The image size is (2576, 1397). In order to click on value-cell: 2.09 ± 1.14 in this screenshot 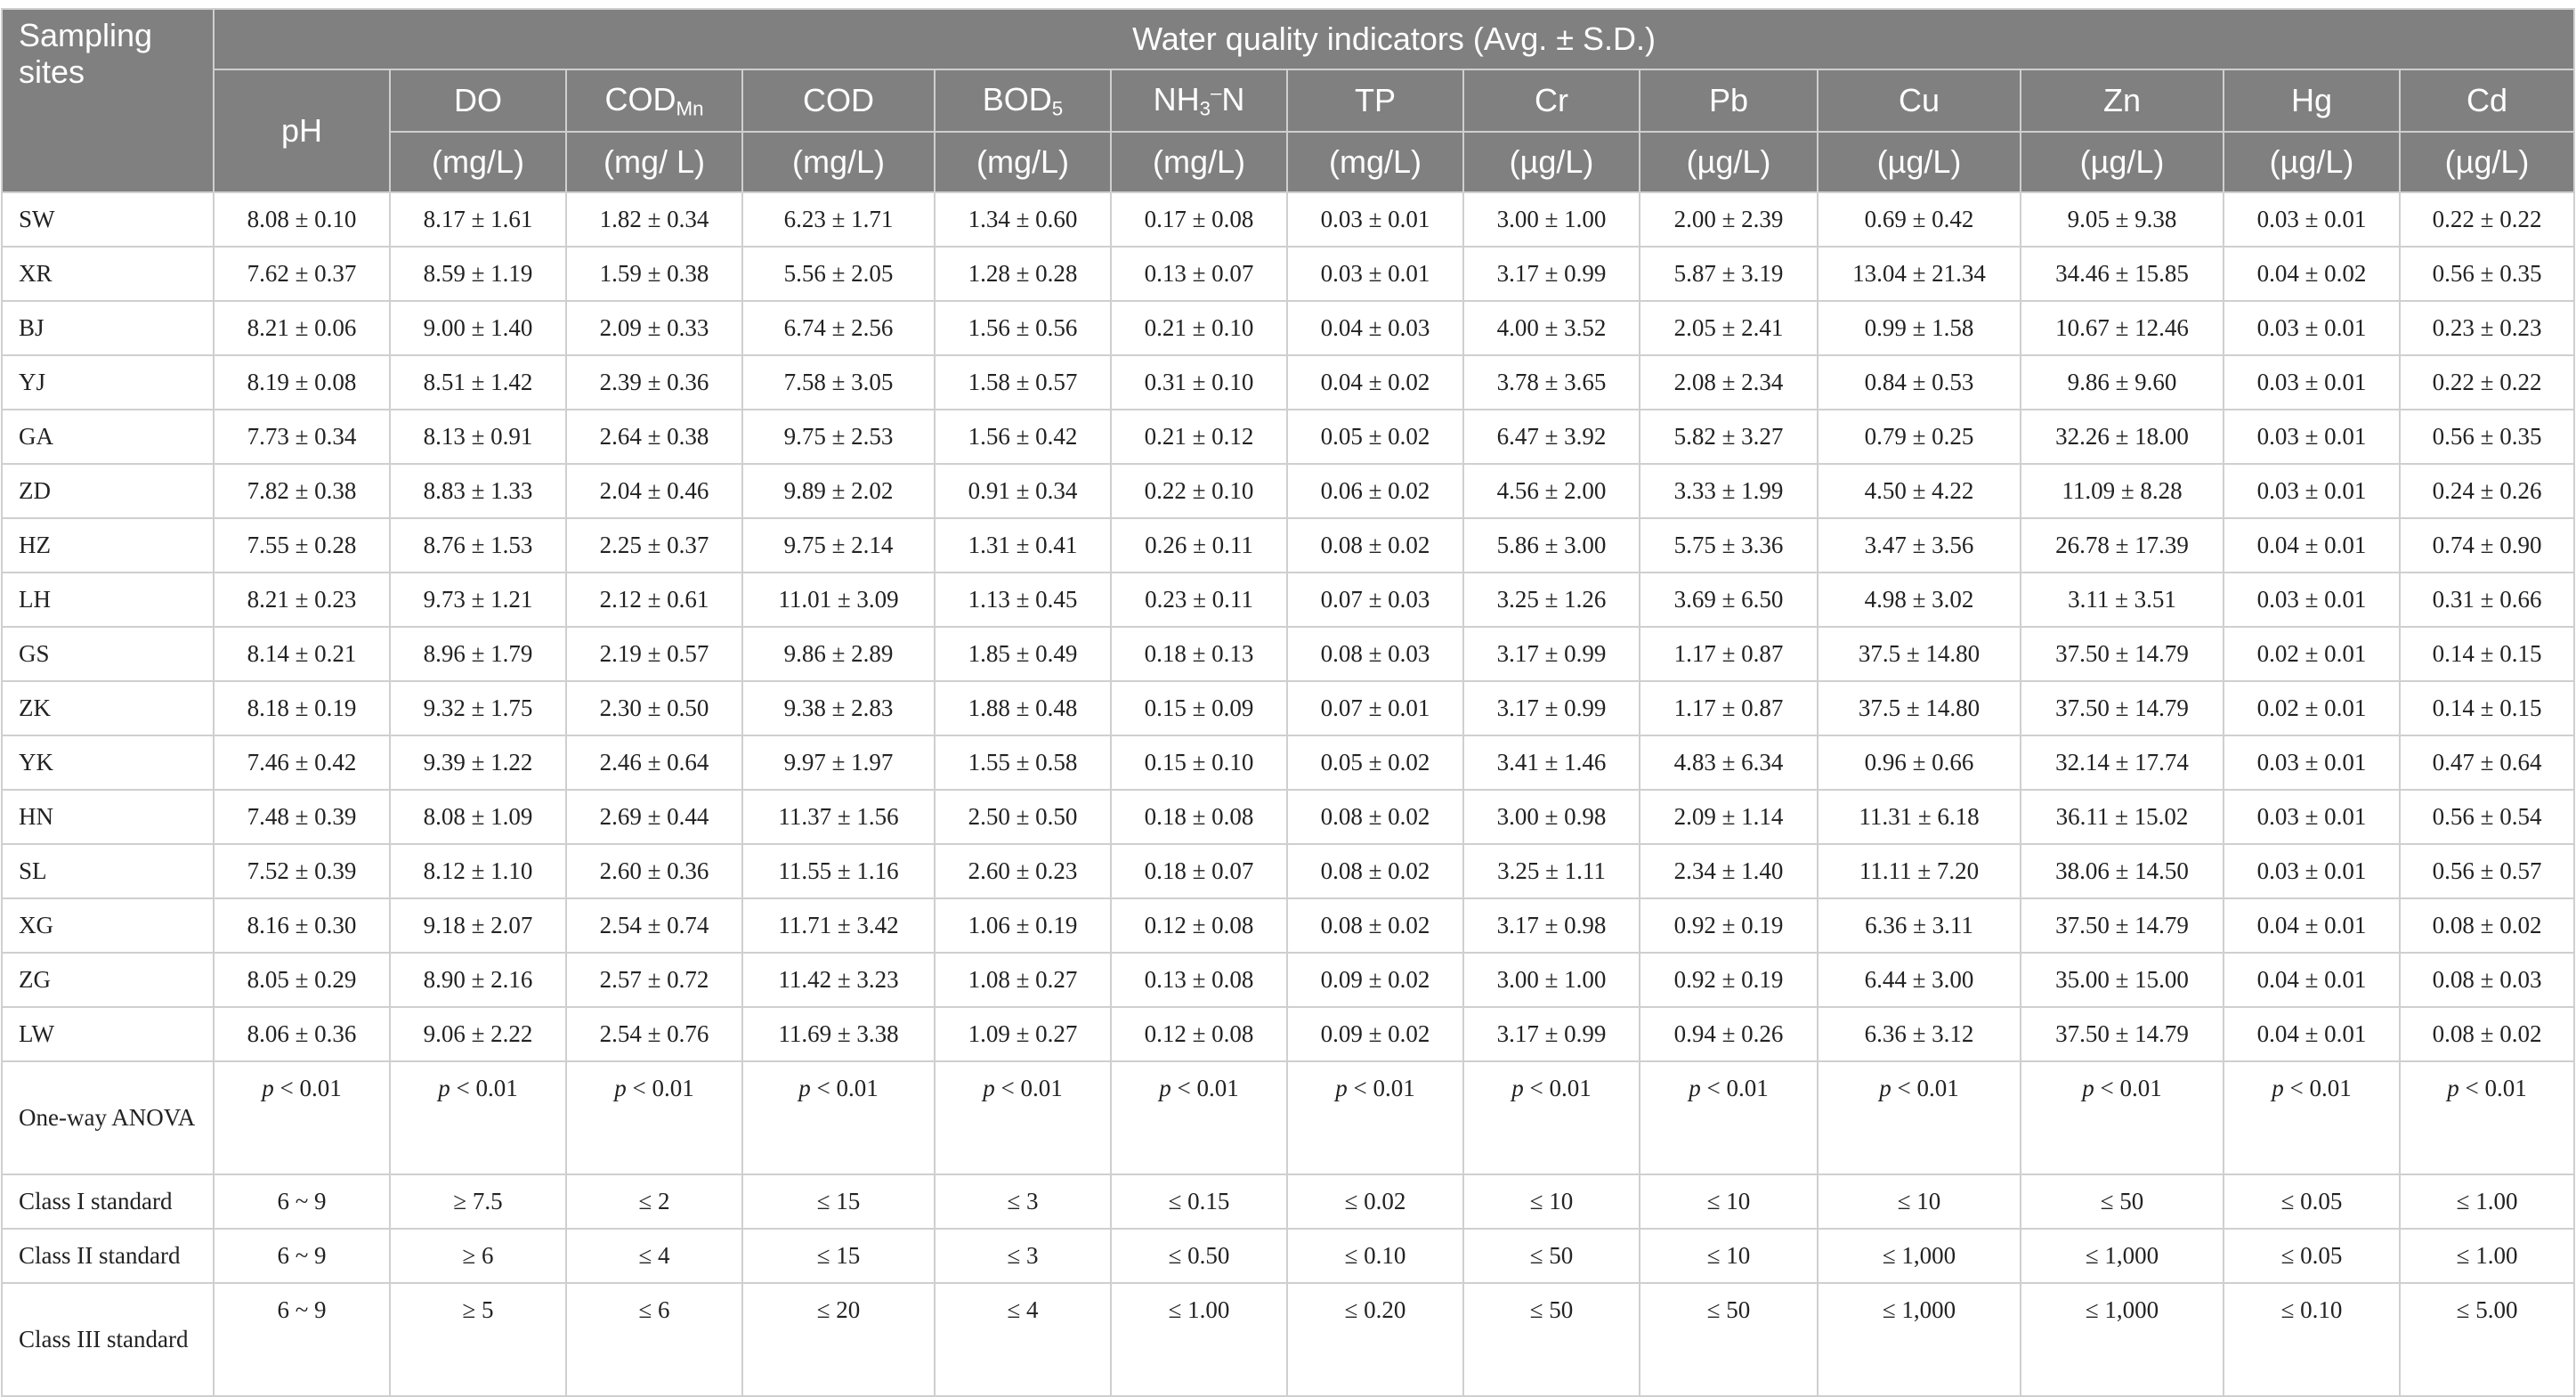, I will do `click(1729, 817)`.